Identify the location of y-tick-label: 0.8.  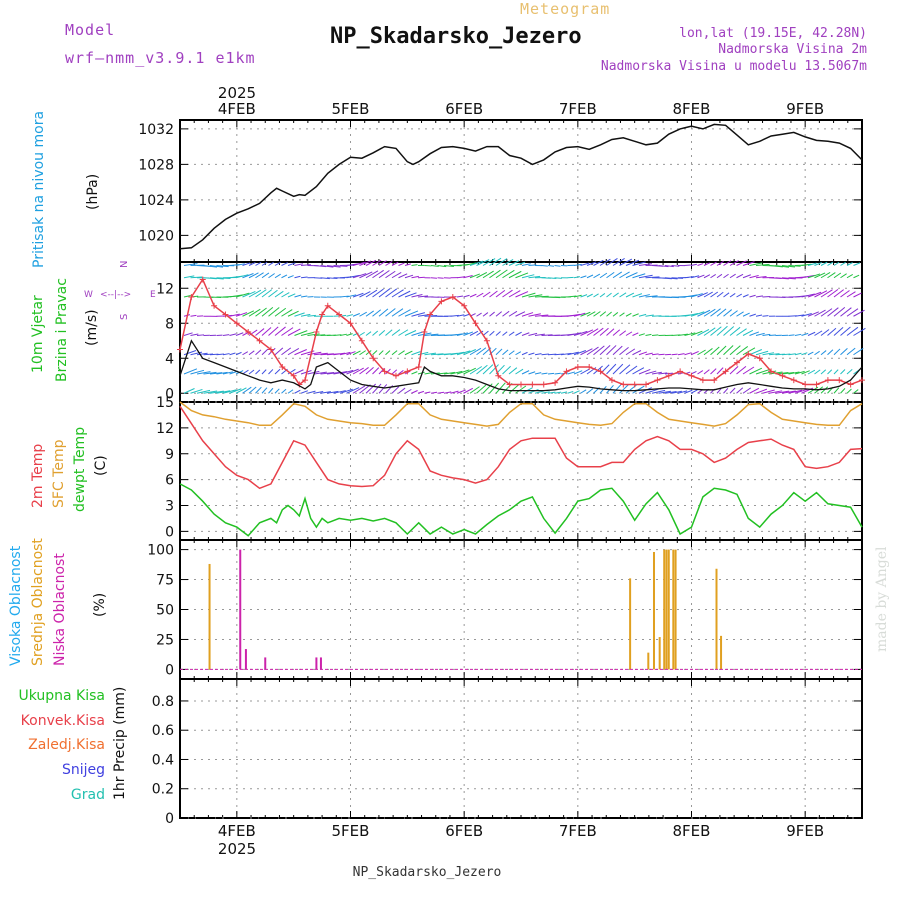
(163, 702).